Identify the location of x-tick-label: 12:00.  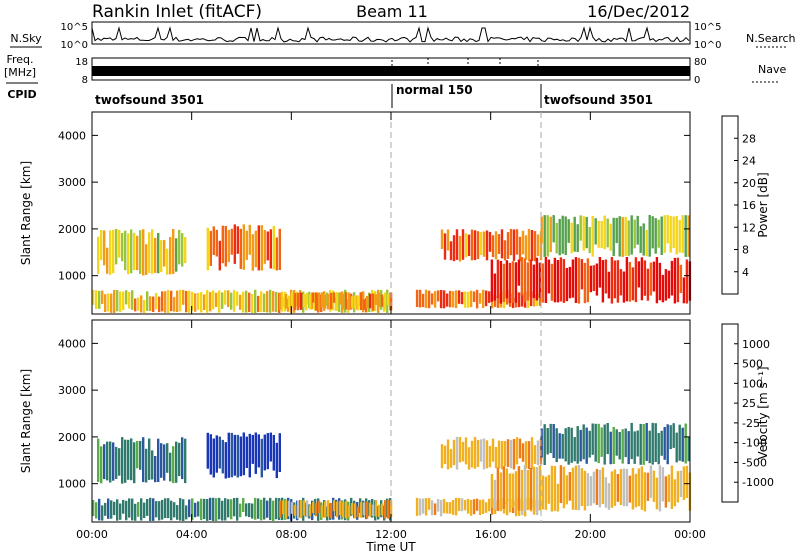
(391, 534).